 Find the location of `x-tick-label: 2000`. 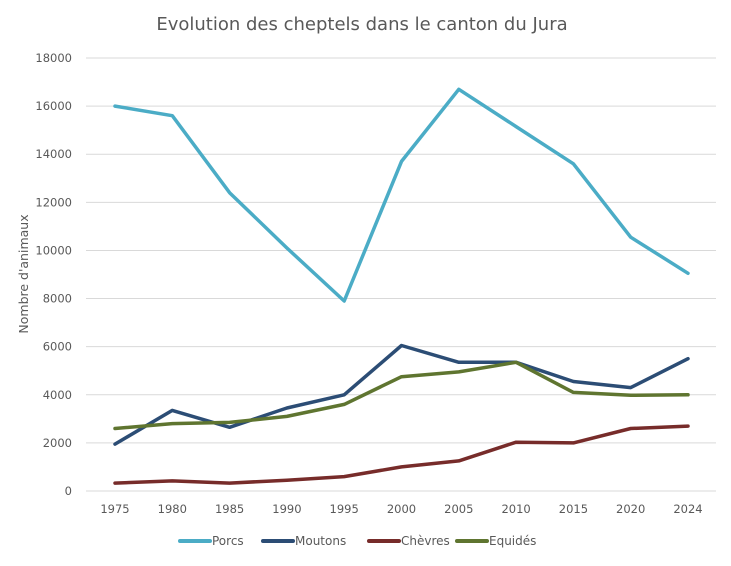

x-tick-label: 2000 is located at coordinates (401, 509).